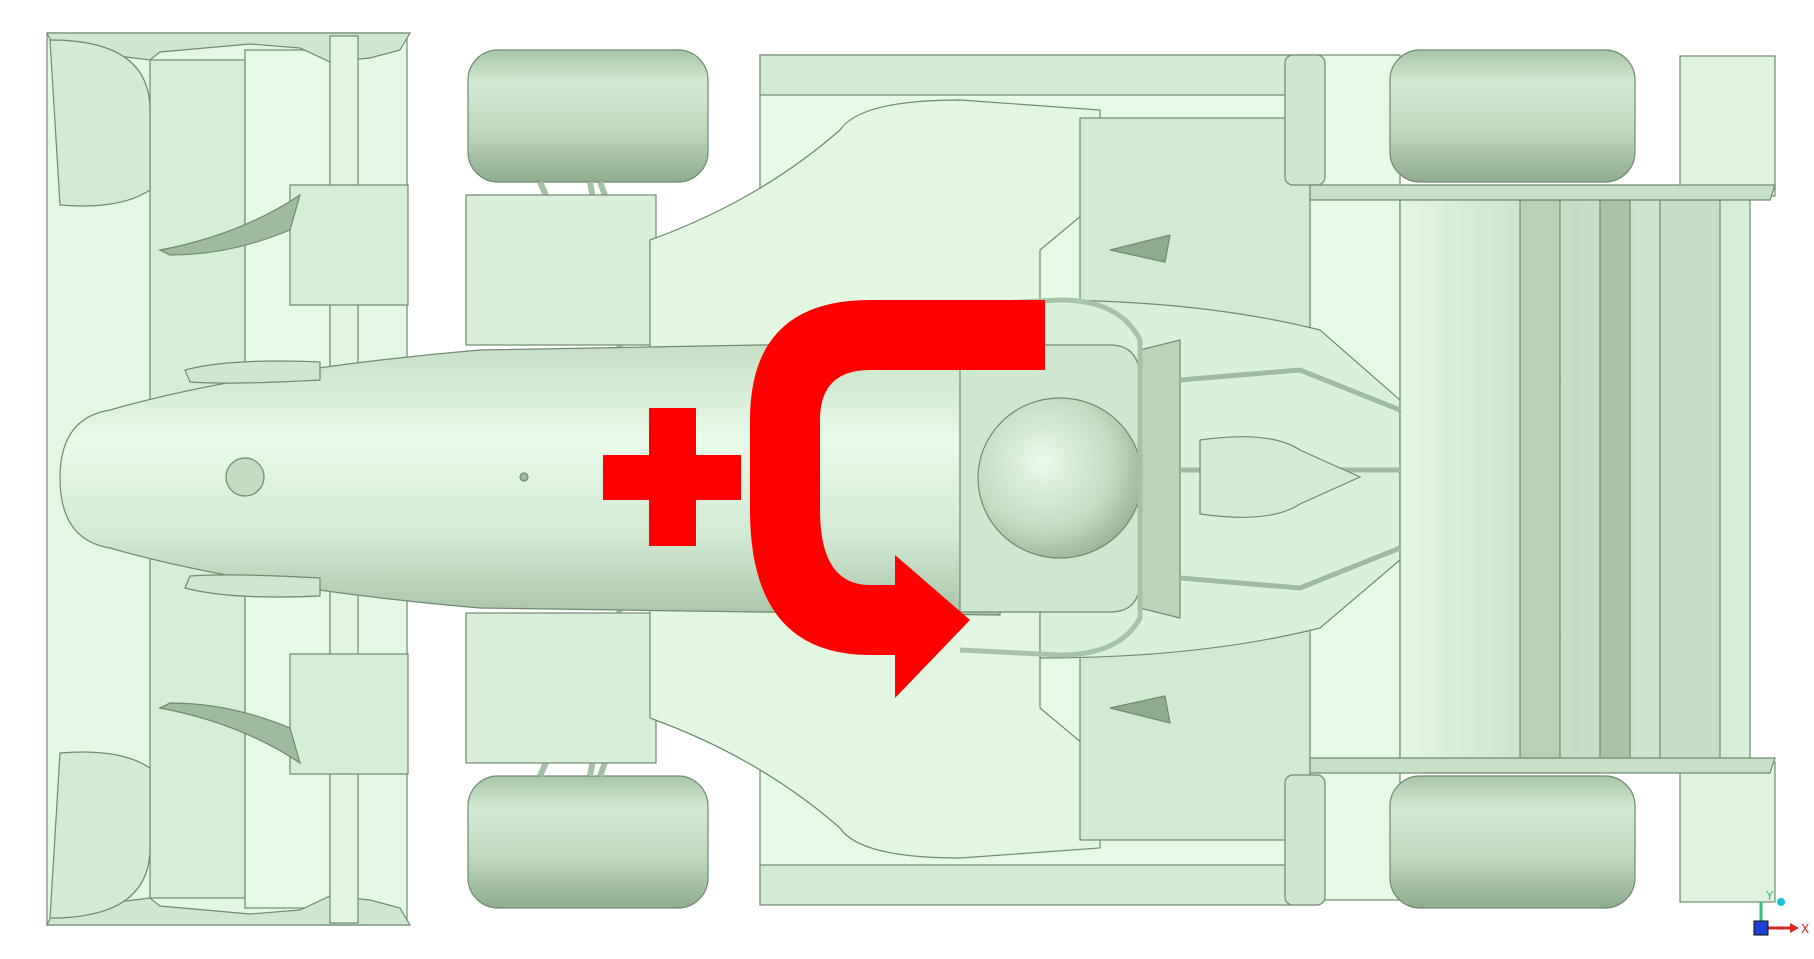 The height and width of the screenshot is (959, 1814). I want to click on plus-icon, so click(672, 477).